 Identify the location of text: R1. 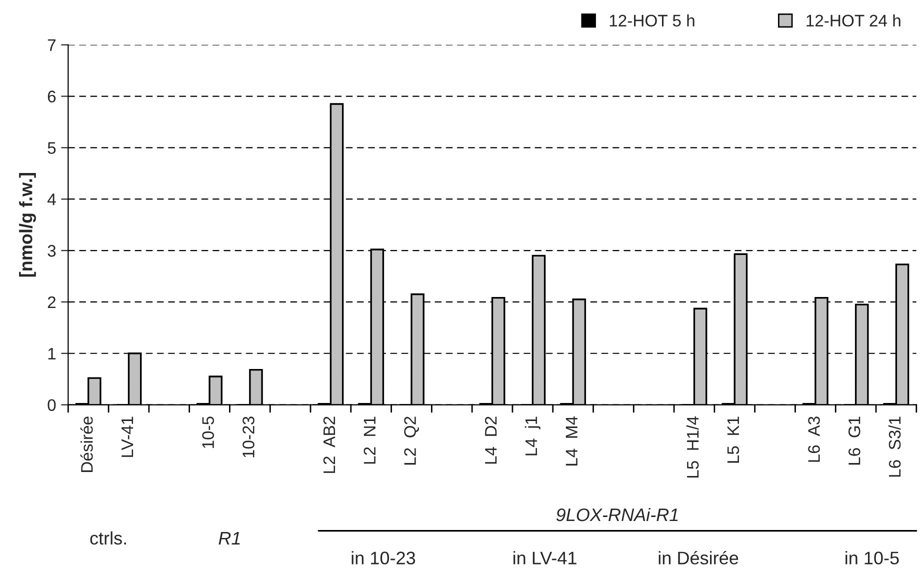
(229, 538).